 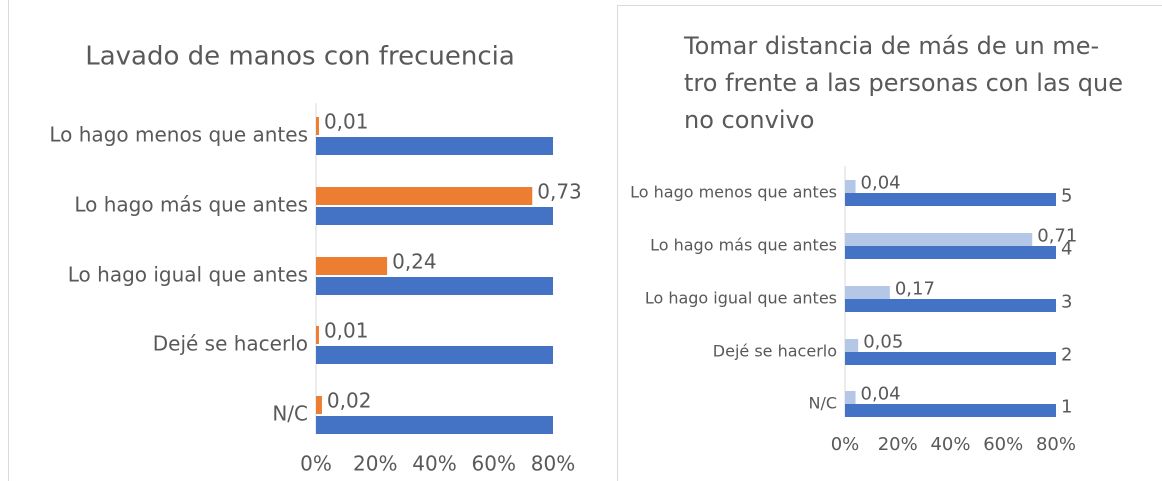 I want to click on data-label: 0,73, so click(x=559, y=192).